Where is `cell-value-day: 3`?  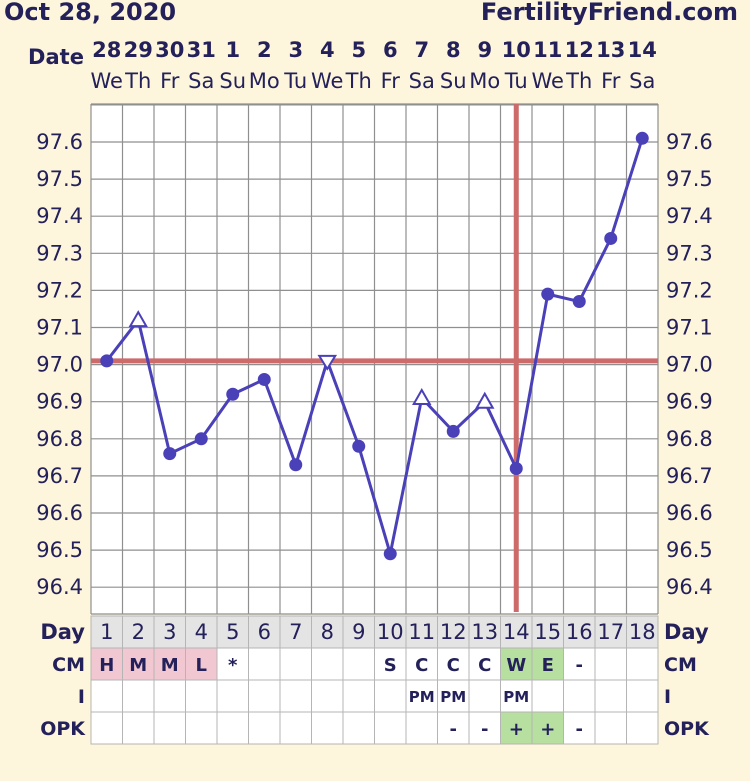 cell-value-day: 3 is located at coordinates (169, 632).